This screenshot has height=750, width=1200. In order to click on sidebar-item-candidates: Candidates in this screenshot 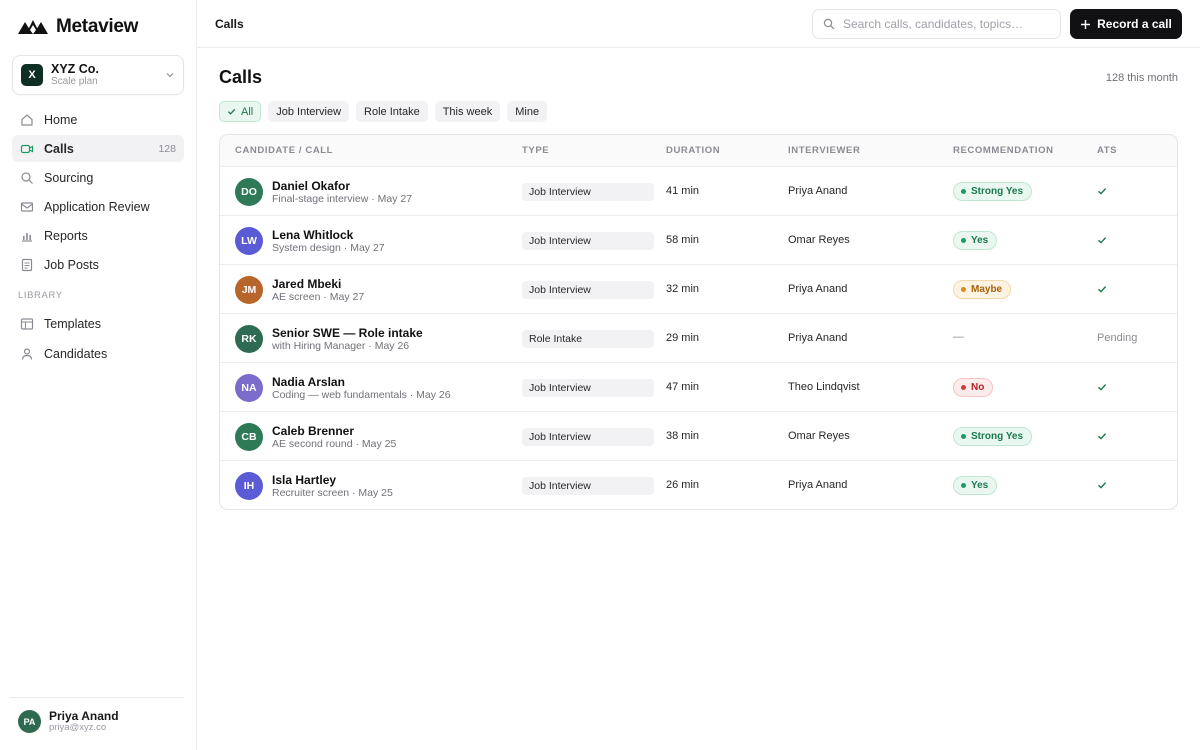, I will do `click(98, 353)`.